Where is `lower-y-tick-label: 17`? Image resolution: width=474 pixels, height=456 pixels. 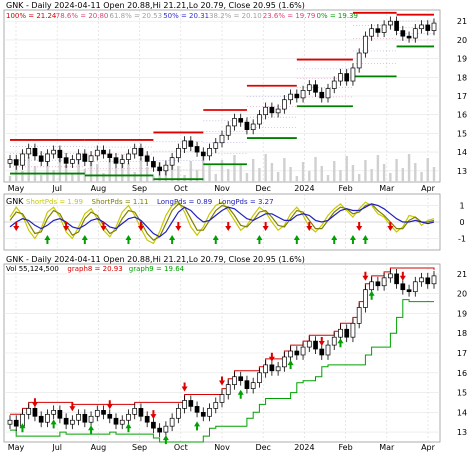
lower-y-tick-label: 17 is located at coordinates (462, 353).